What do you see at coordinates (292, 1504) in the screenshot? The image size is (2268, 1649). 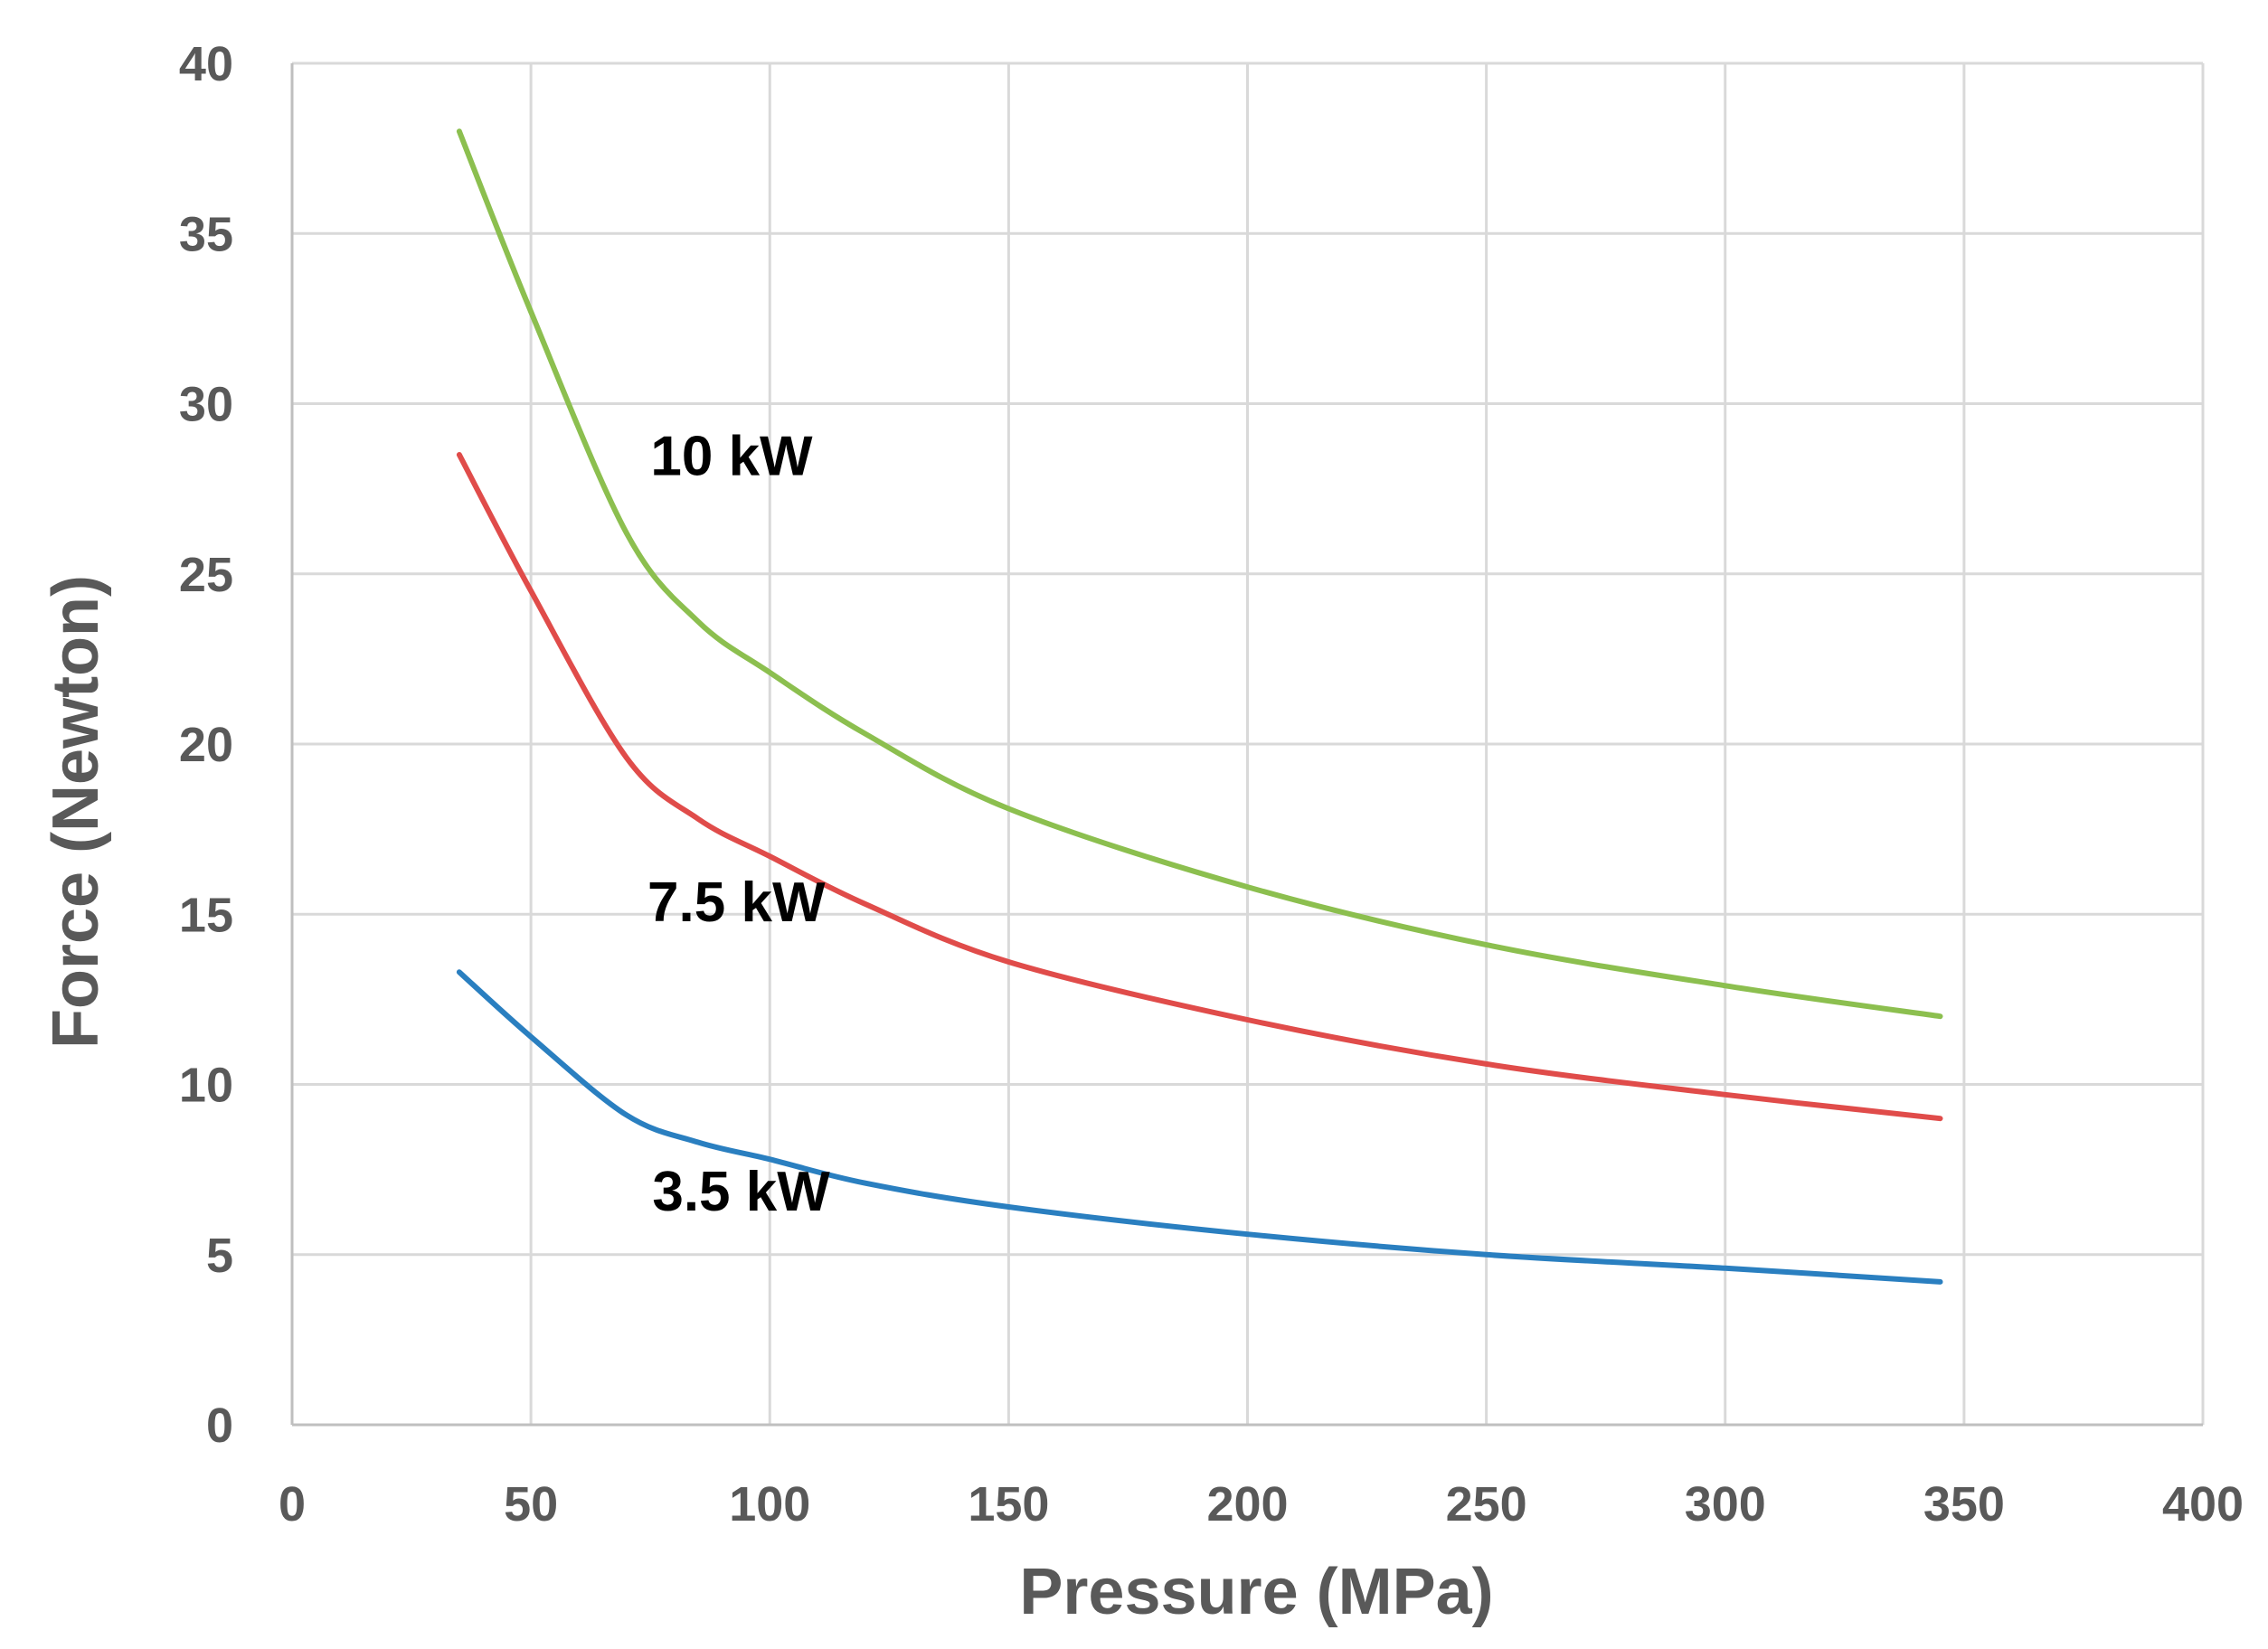 I see `x-tick-label: 0` at bounding box center [292, 1504].